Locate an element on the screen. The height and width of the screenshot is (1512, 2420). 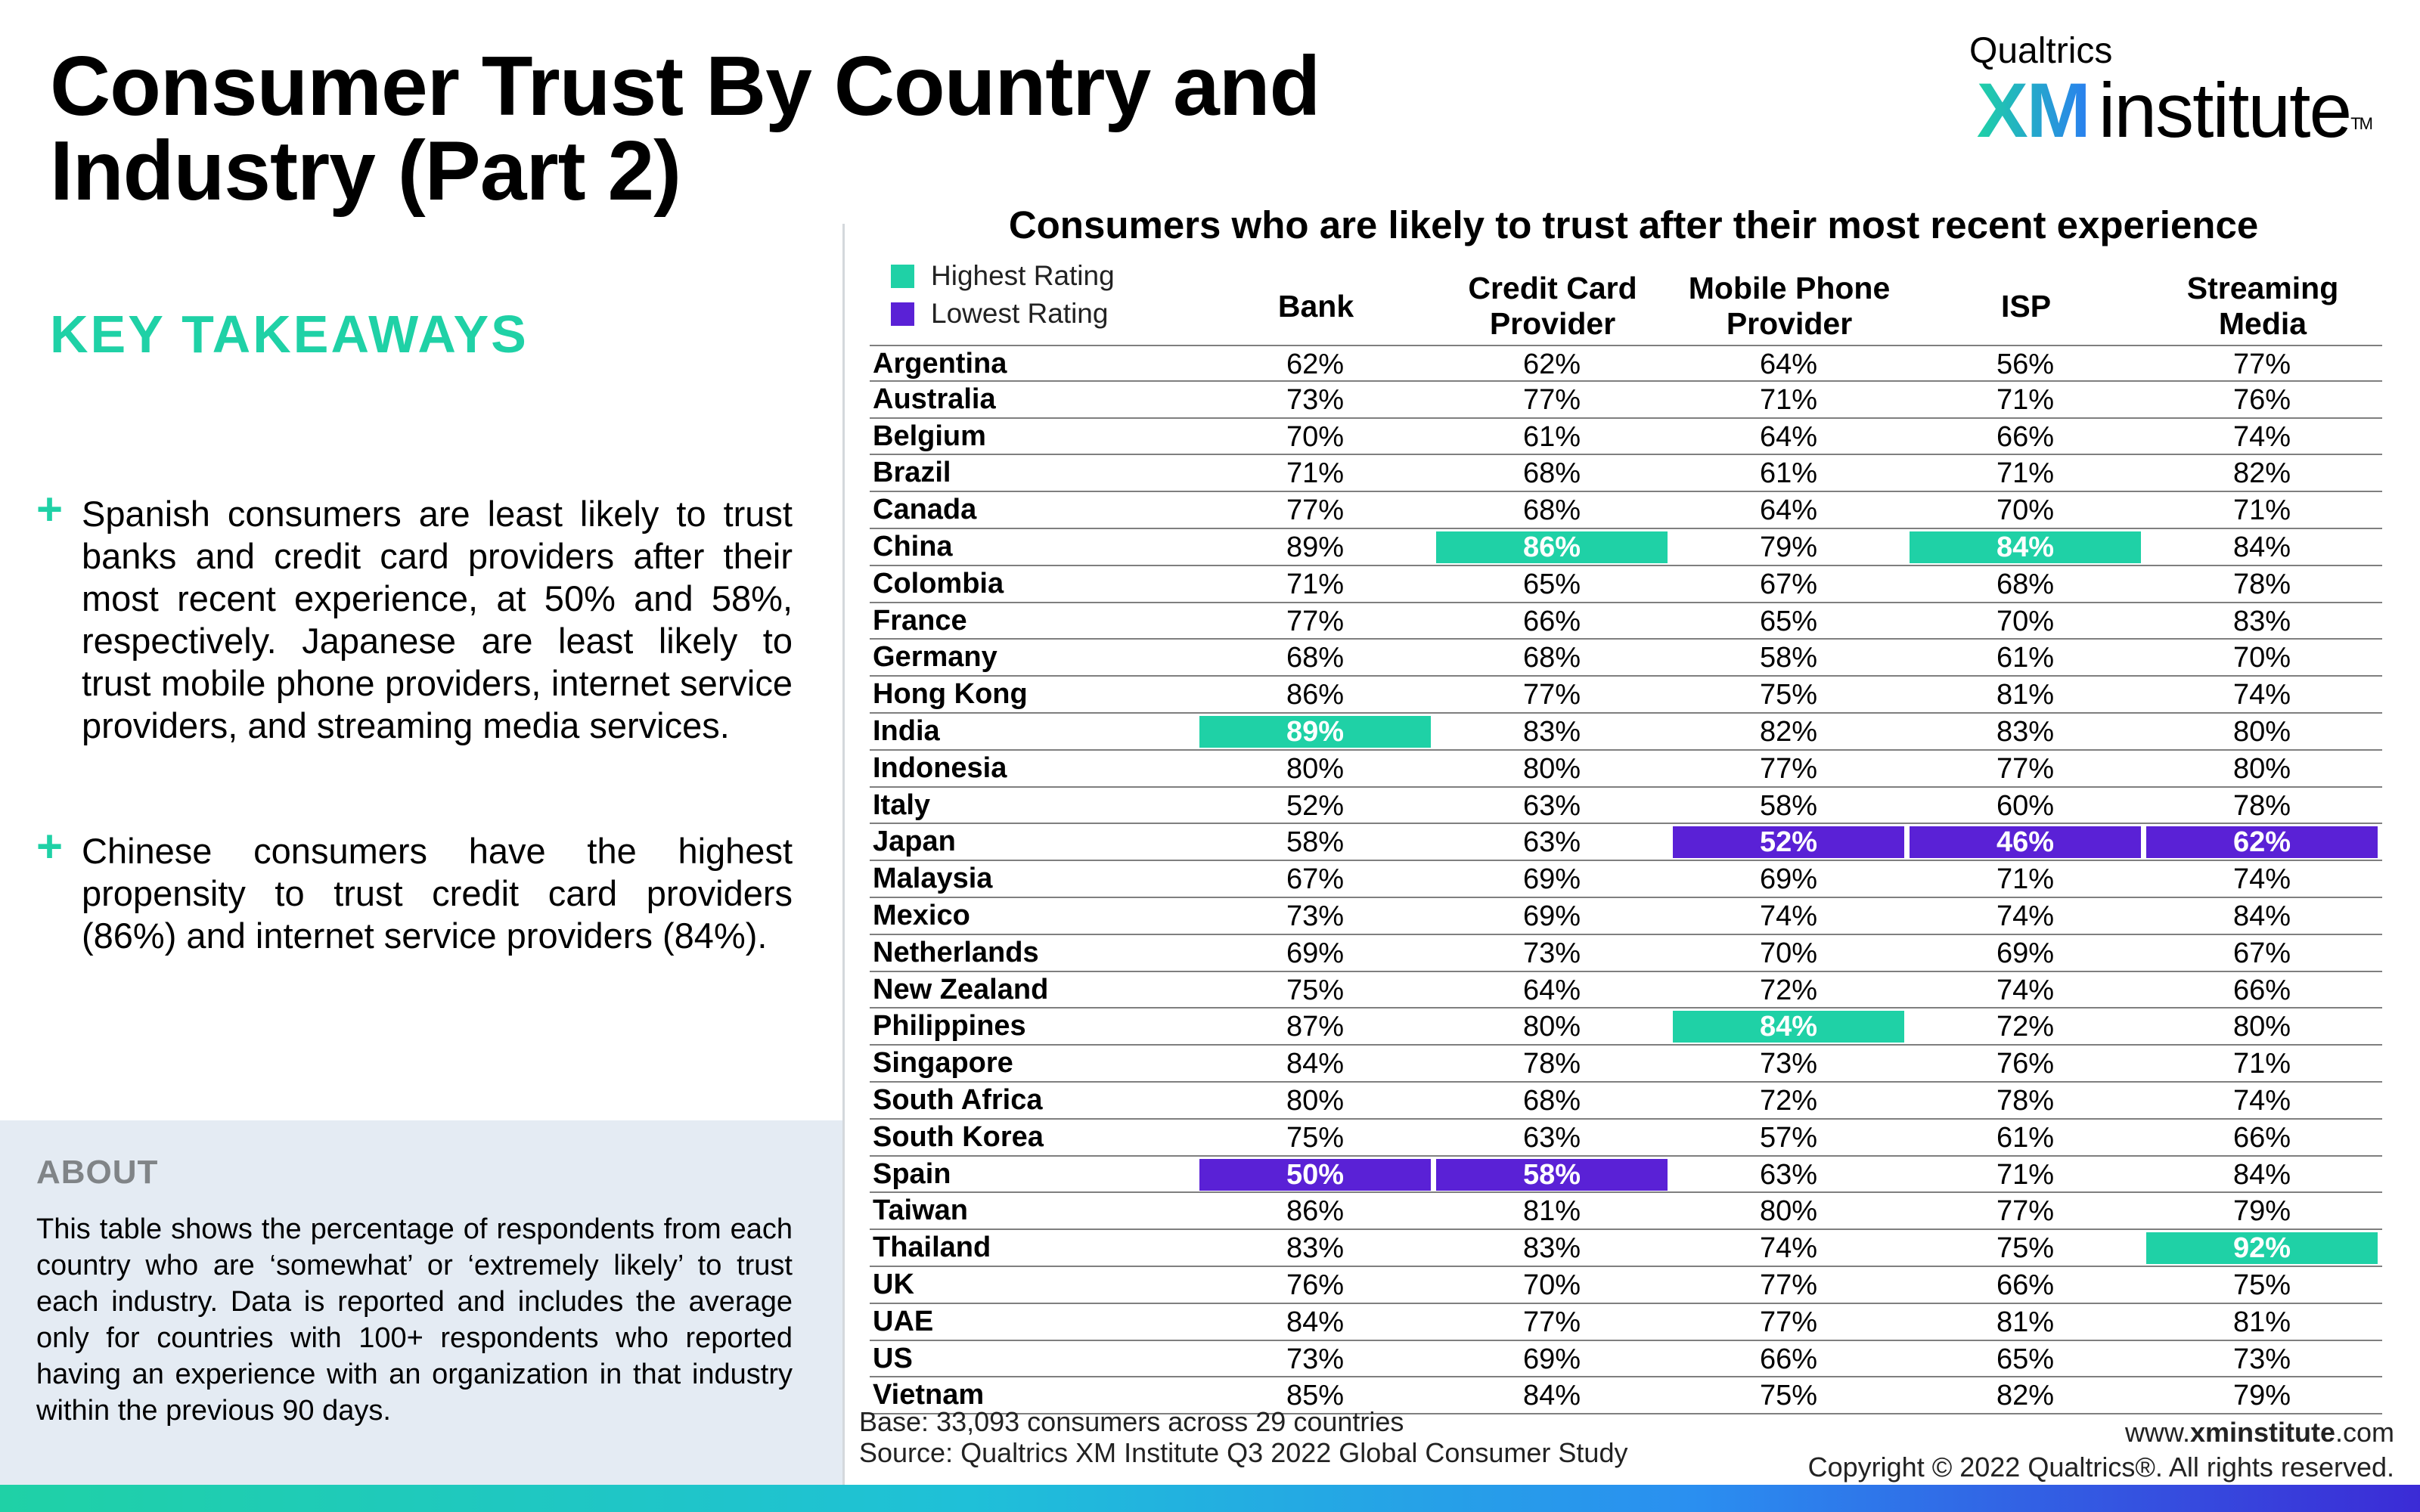
column-header: Bank is located at coordinates (1315, 306).